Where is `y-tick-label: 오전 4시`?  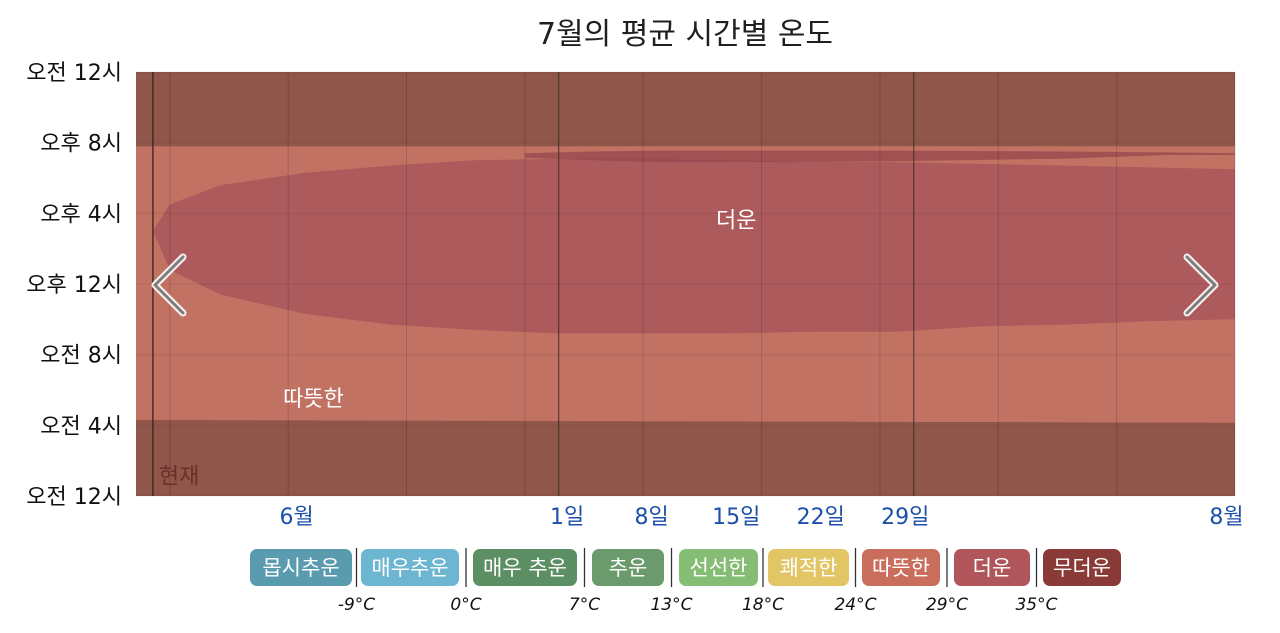
y-tick-label: 오전 4시 is located at coordinates (81, 426).